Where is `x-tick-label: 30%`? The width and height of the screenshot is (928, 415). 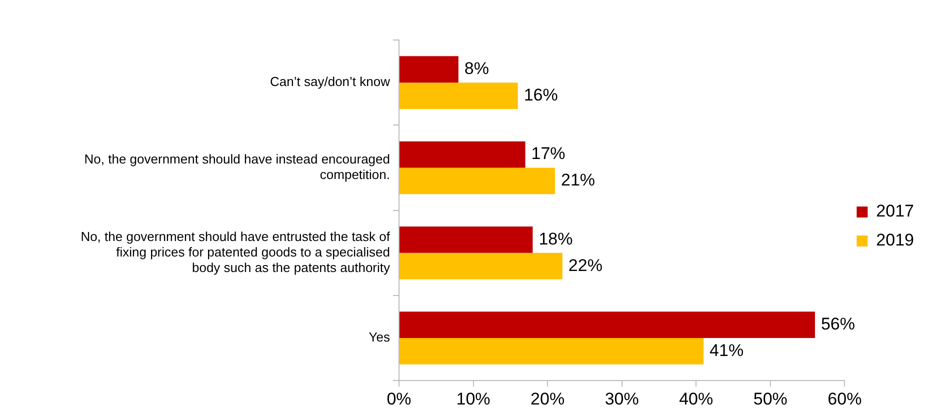
x-tick-label: 30% is located at coordinates (621, 398).